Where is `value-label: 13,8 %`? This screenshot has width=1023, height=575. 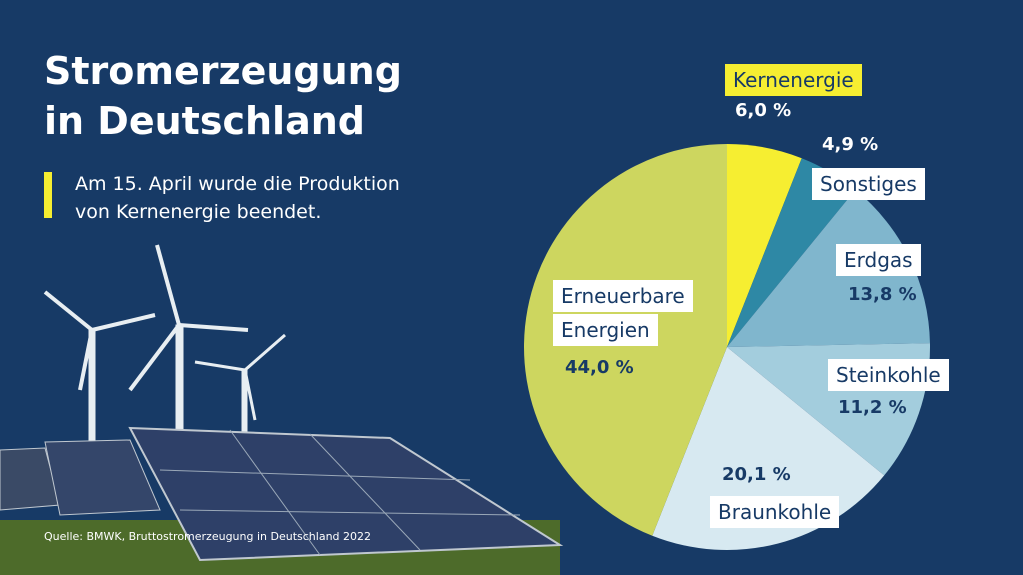 value-label: 13,8 % is located at coordinates (882, 294).